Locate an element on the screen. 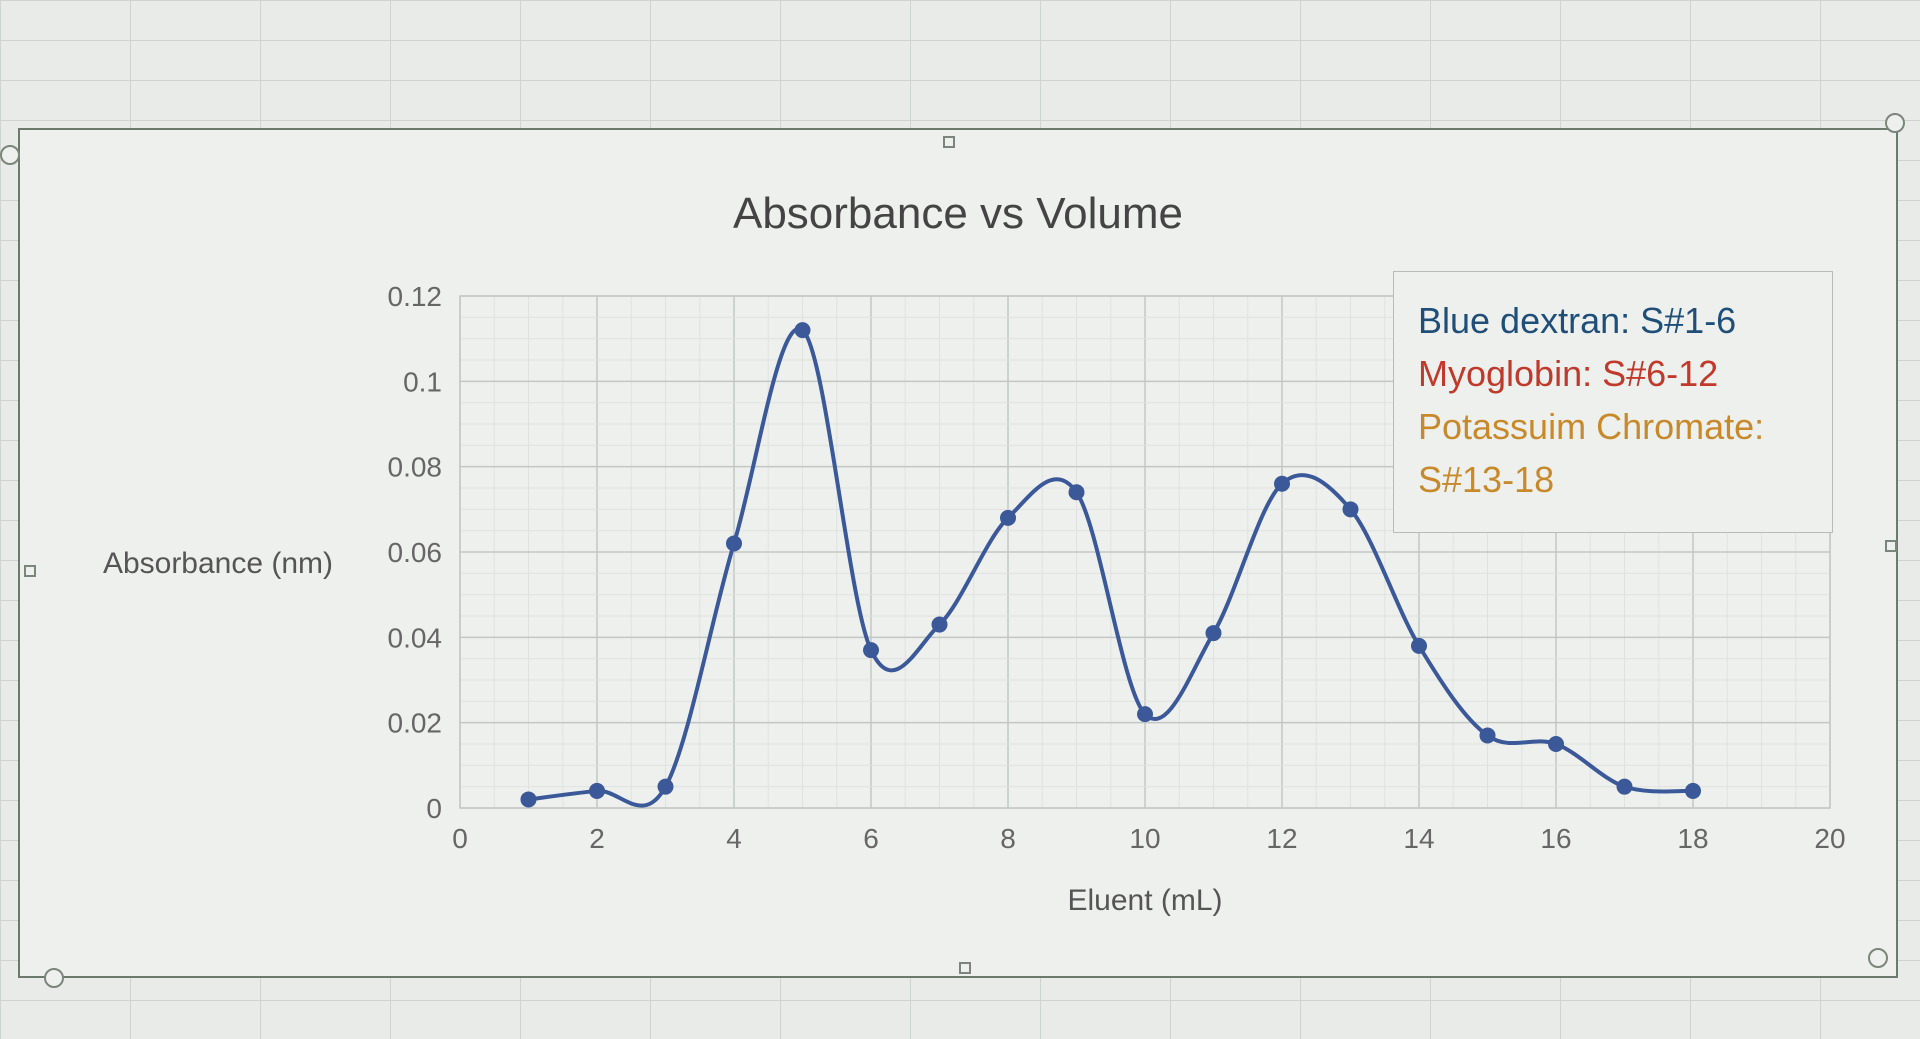 The height and width of the screenshot is (1039, 1920). x-tick-label: 4 is located at coordinates (734, 838).